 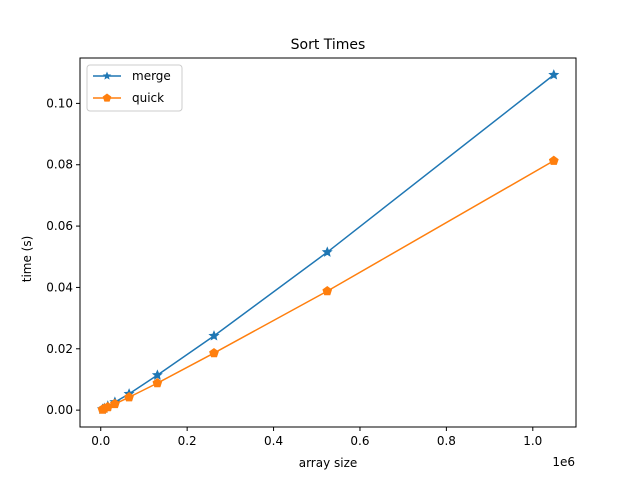 I want to click on y-tick-label: 0.06, so click(x=59, y=226).